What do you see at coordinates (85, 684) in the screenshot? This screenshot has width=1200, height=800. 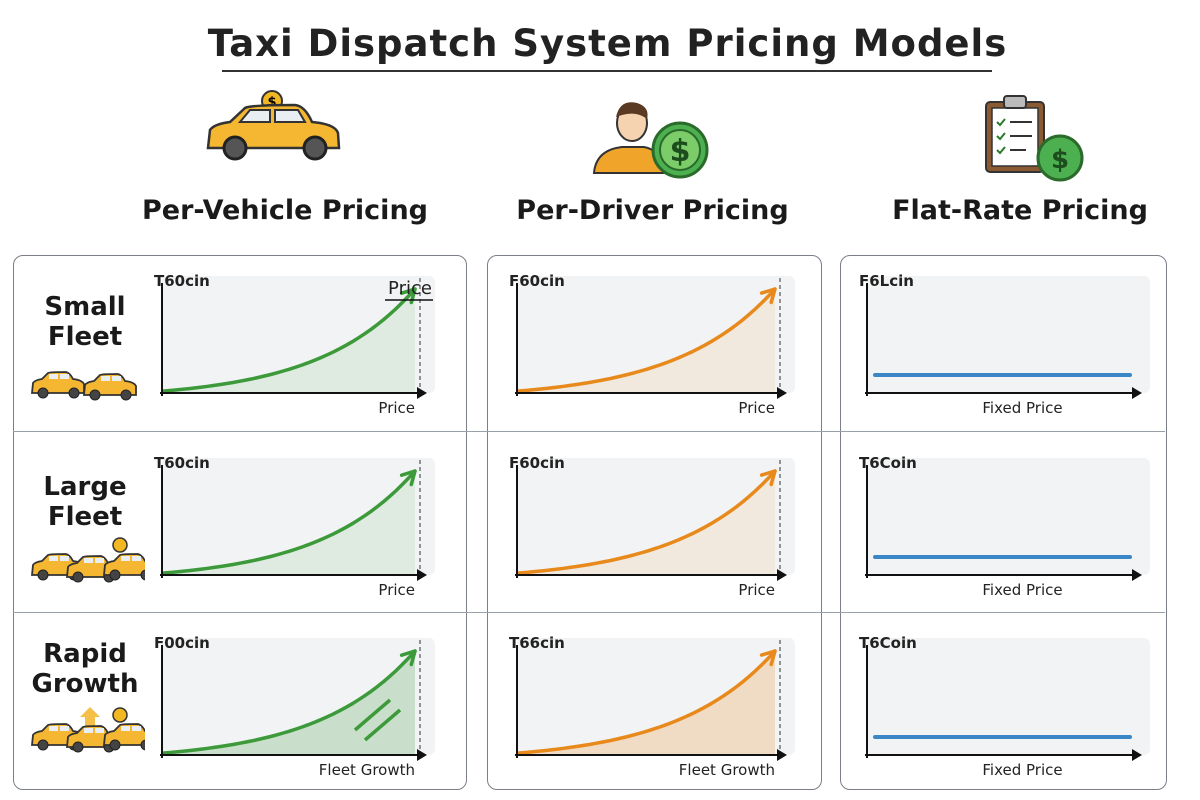 I see `row-label-line: Growth` at bounding box center [85, 684].